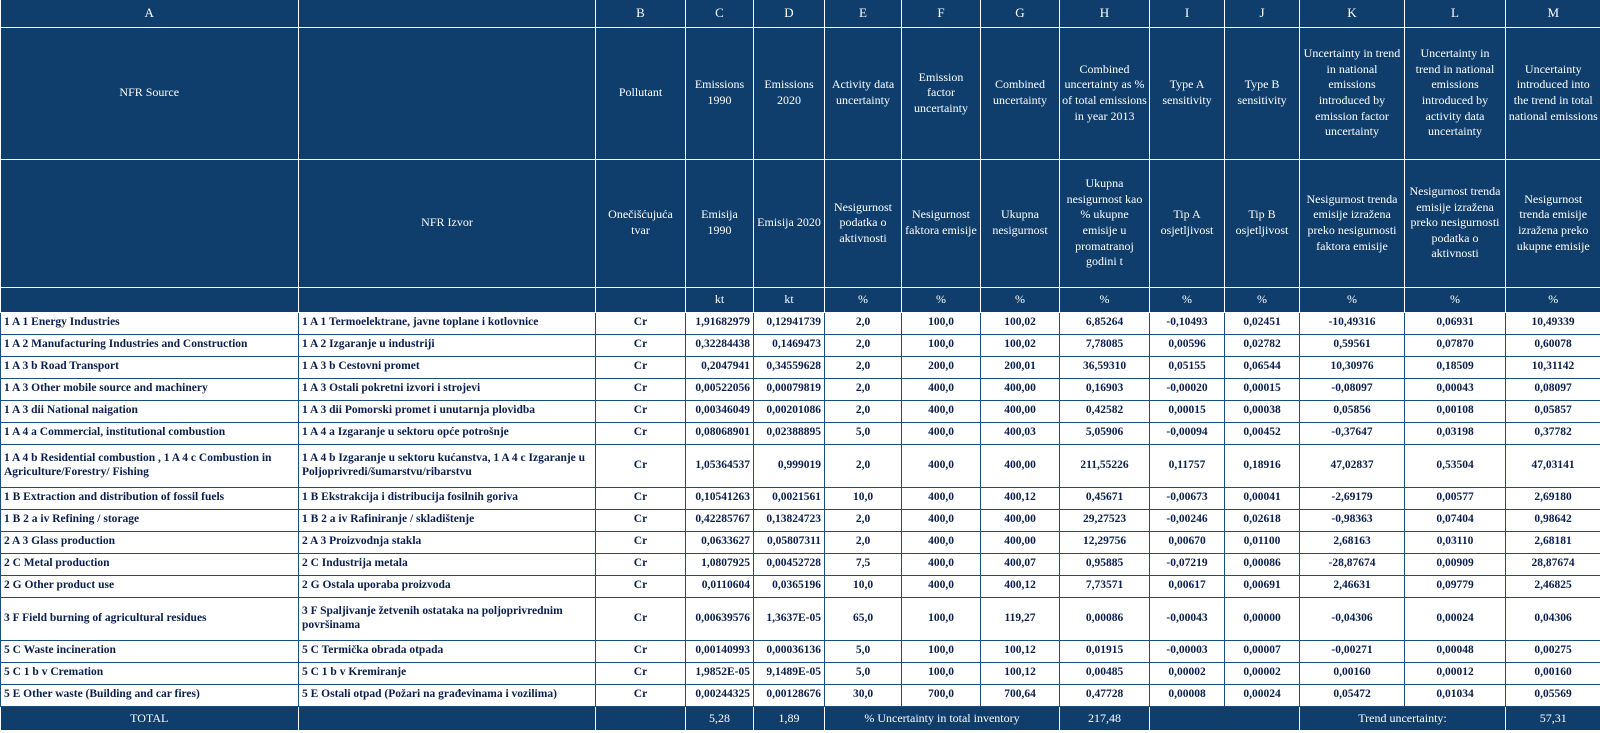 Image resolution: width=1600 pixels, height=733 pixels. What do you see at coordinates (447, 299) in the screenshot?
I see `unit-cell` at bounding box center [447, 299].